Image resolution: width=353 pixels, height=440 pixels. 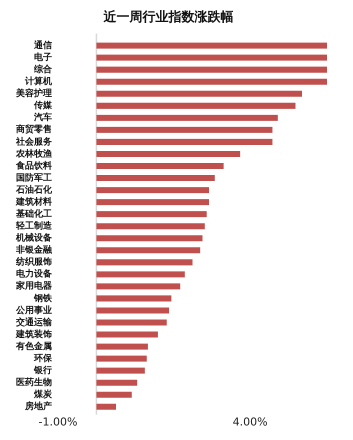 I want to click on y-tick-label: 环保, so click(x=43, y=358).